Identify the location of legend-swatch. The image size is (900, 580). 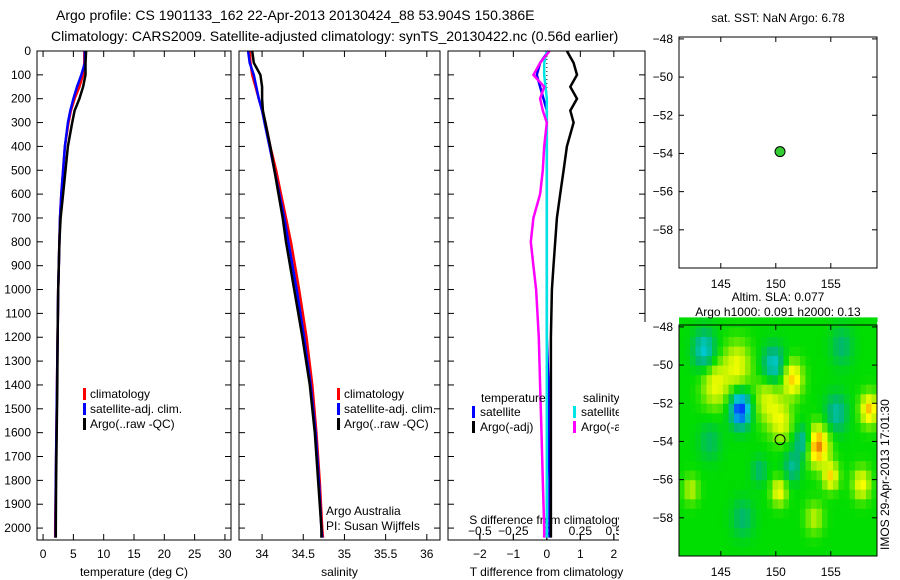
(473, 427).